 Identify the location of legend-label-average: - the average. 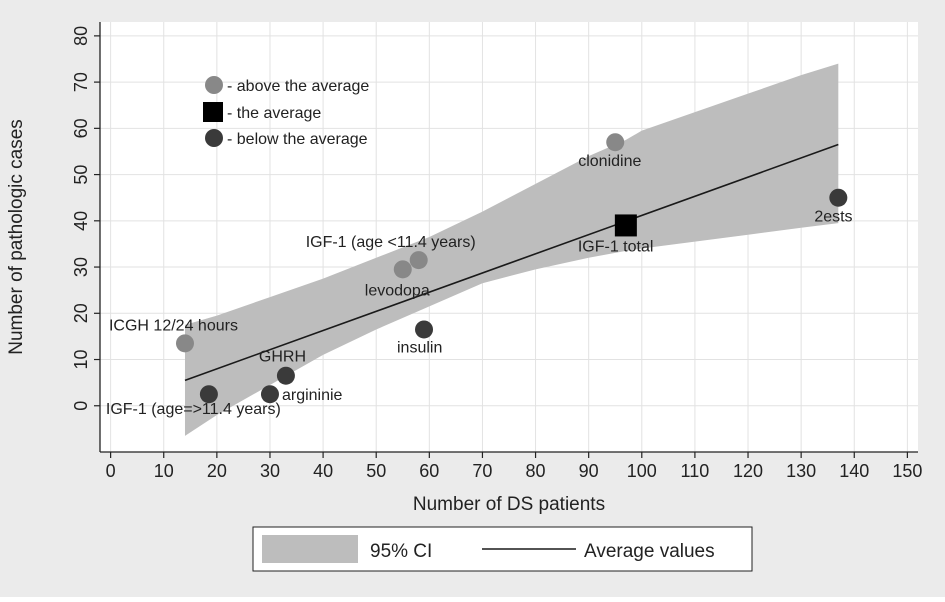
(274, 113).